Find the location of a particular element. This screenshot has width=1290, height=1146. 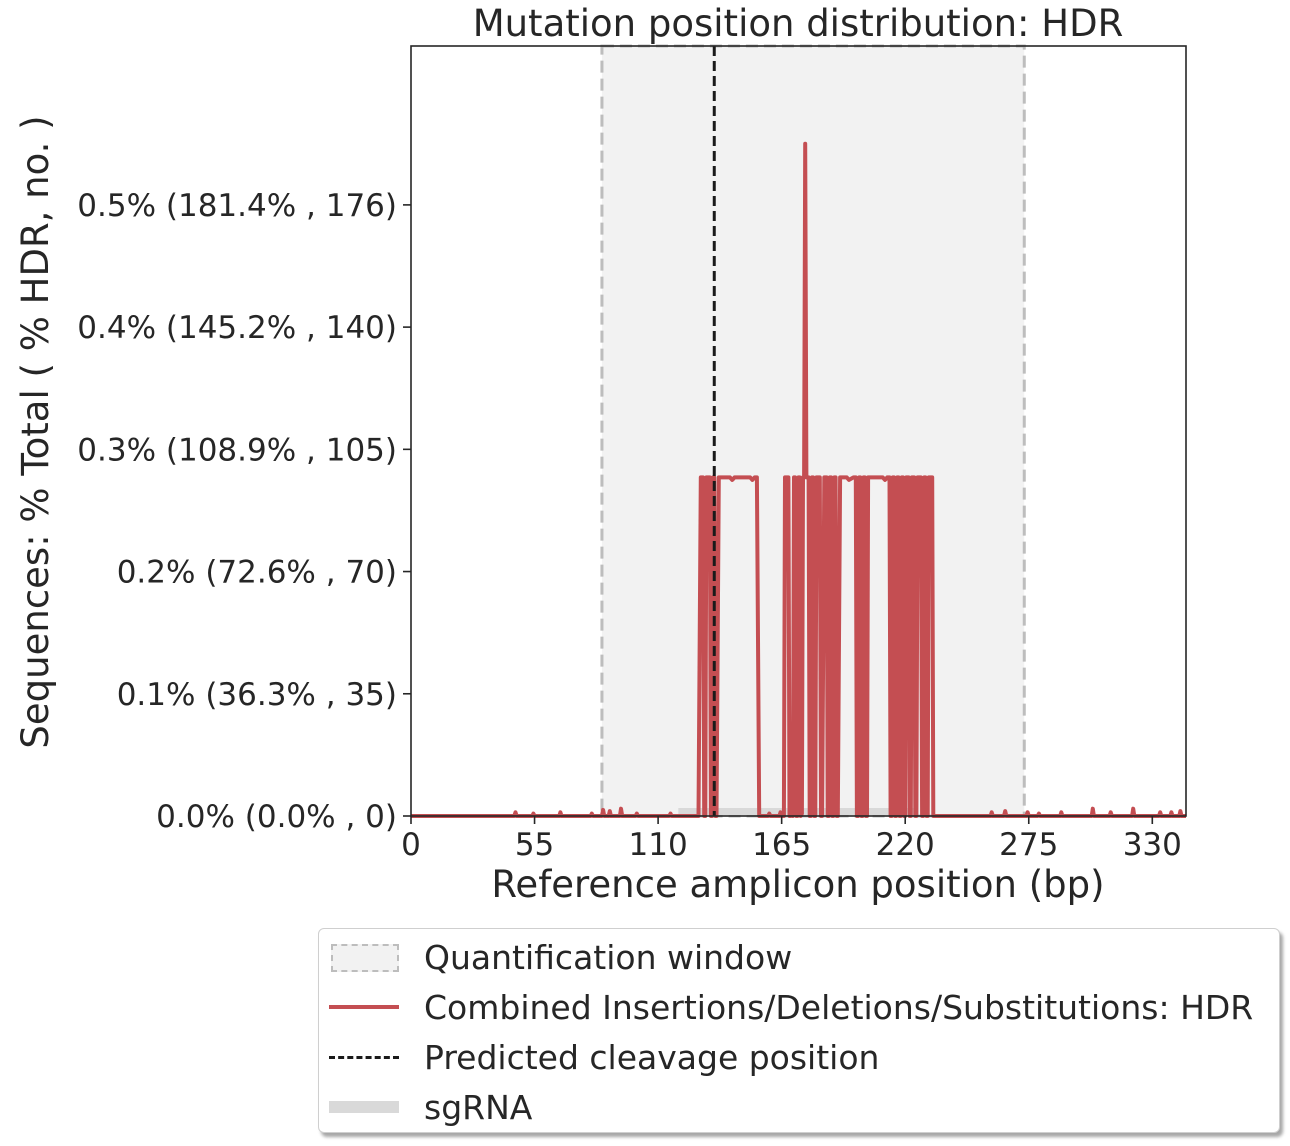

x-tick-label: 0 is located at coordinates (411, 845).